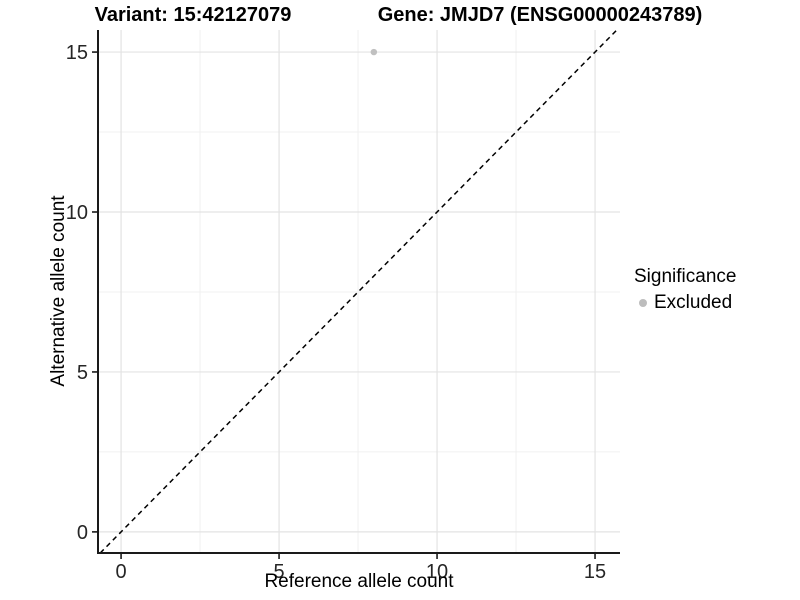 This screenshot has width=800, height=600. I want to click on legend-key, so click(643, 303).